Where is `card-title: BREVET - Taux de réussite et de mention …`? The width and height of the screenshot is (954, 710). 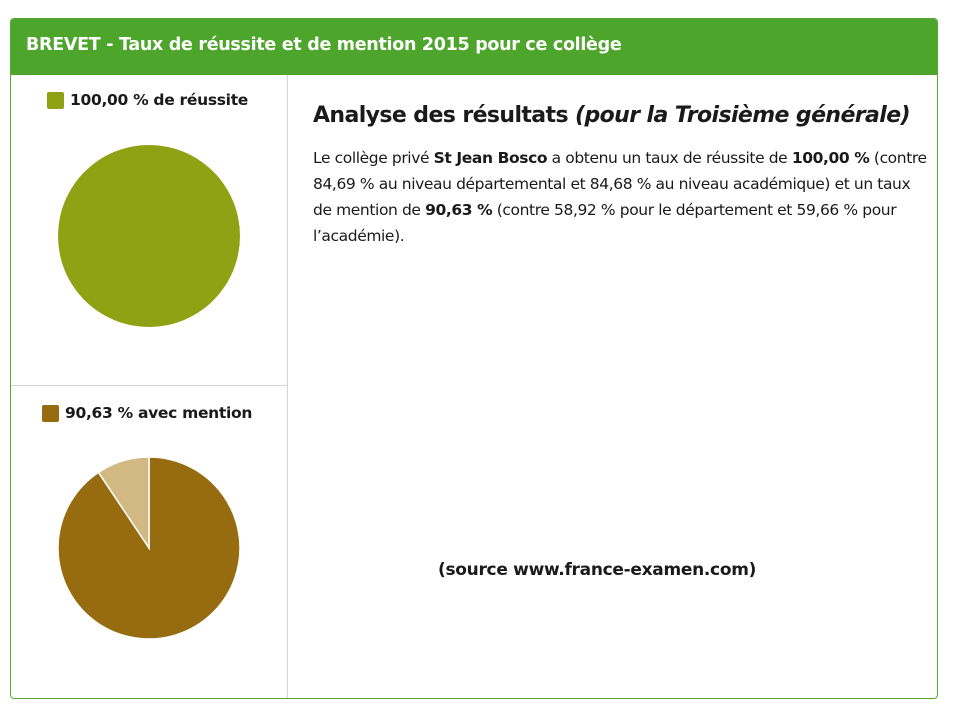 card-title: BREVET - Taux de réussite et de mention … is located at coordinates (324, 45).